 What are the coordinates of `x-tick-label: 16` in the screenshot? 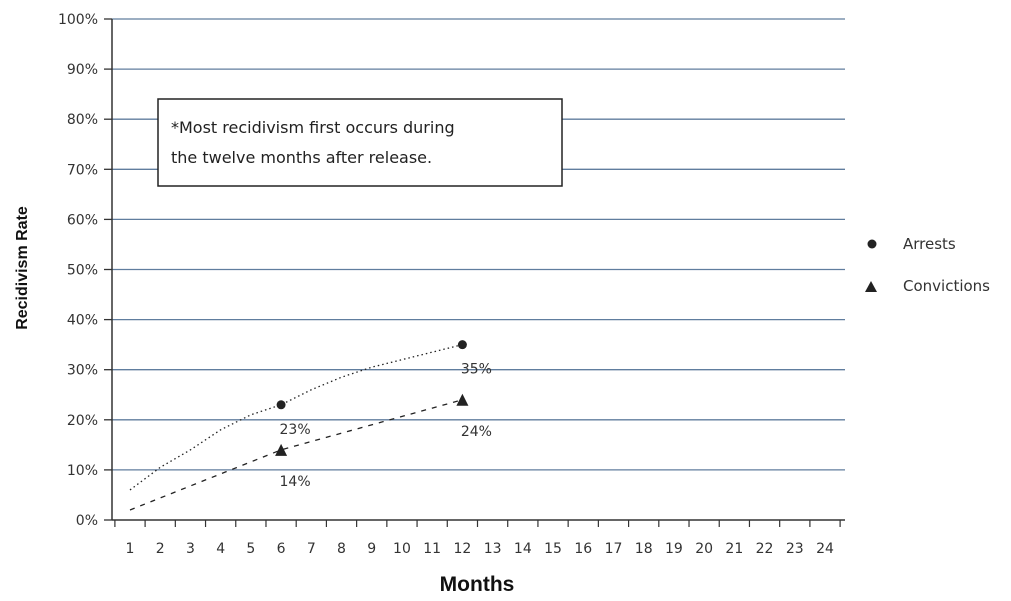 It's located at (583, 549).